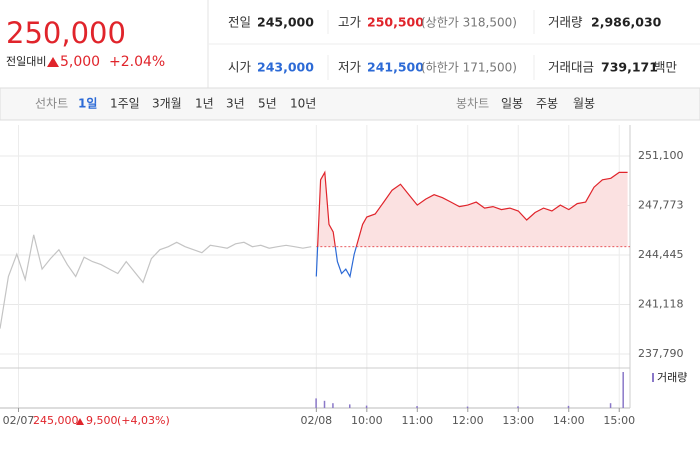 The width and height of the screenshot is (700, 450). Describe the element at coordinates (19, 420) in the screenshot. I see `x-tick-label: 02/07` at that location.